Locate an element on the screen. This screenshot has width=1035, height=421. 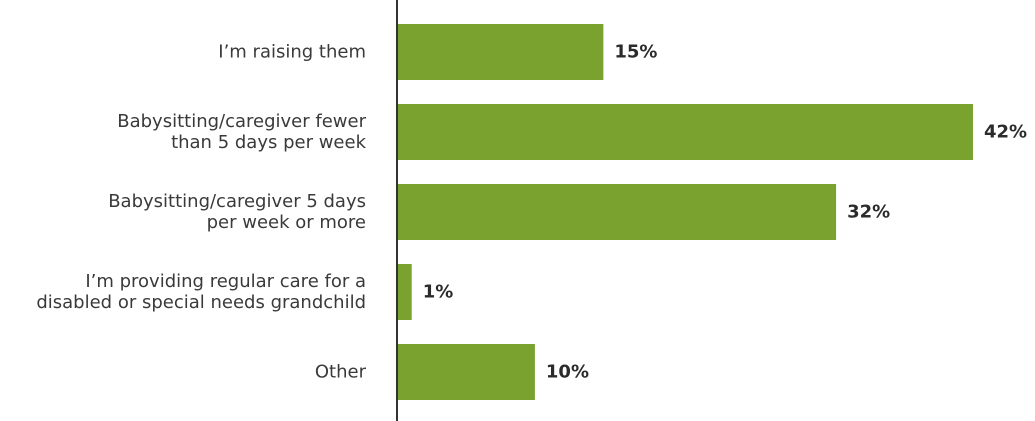
value-label: 32% is located at coordinates (868, 212).